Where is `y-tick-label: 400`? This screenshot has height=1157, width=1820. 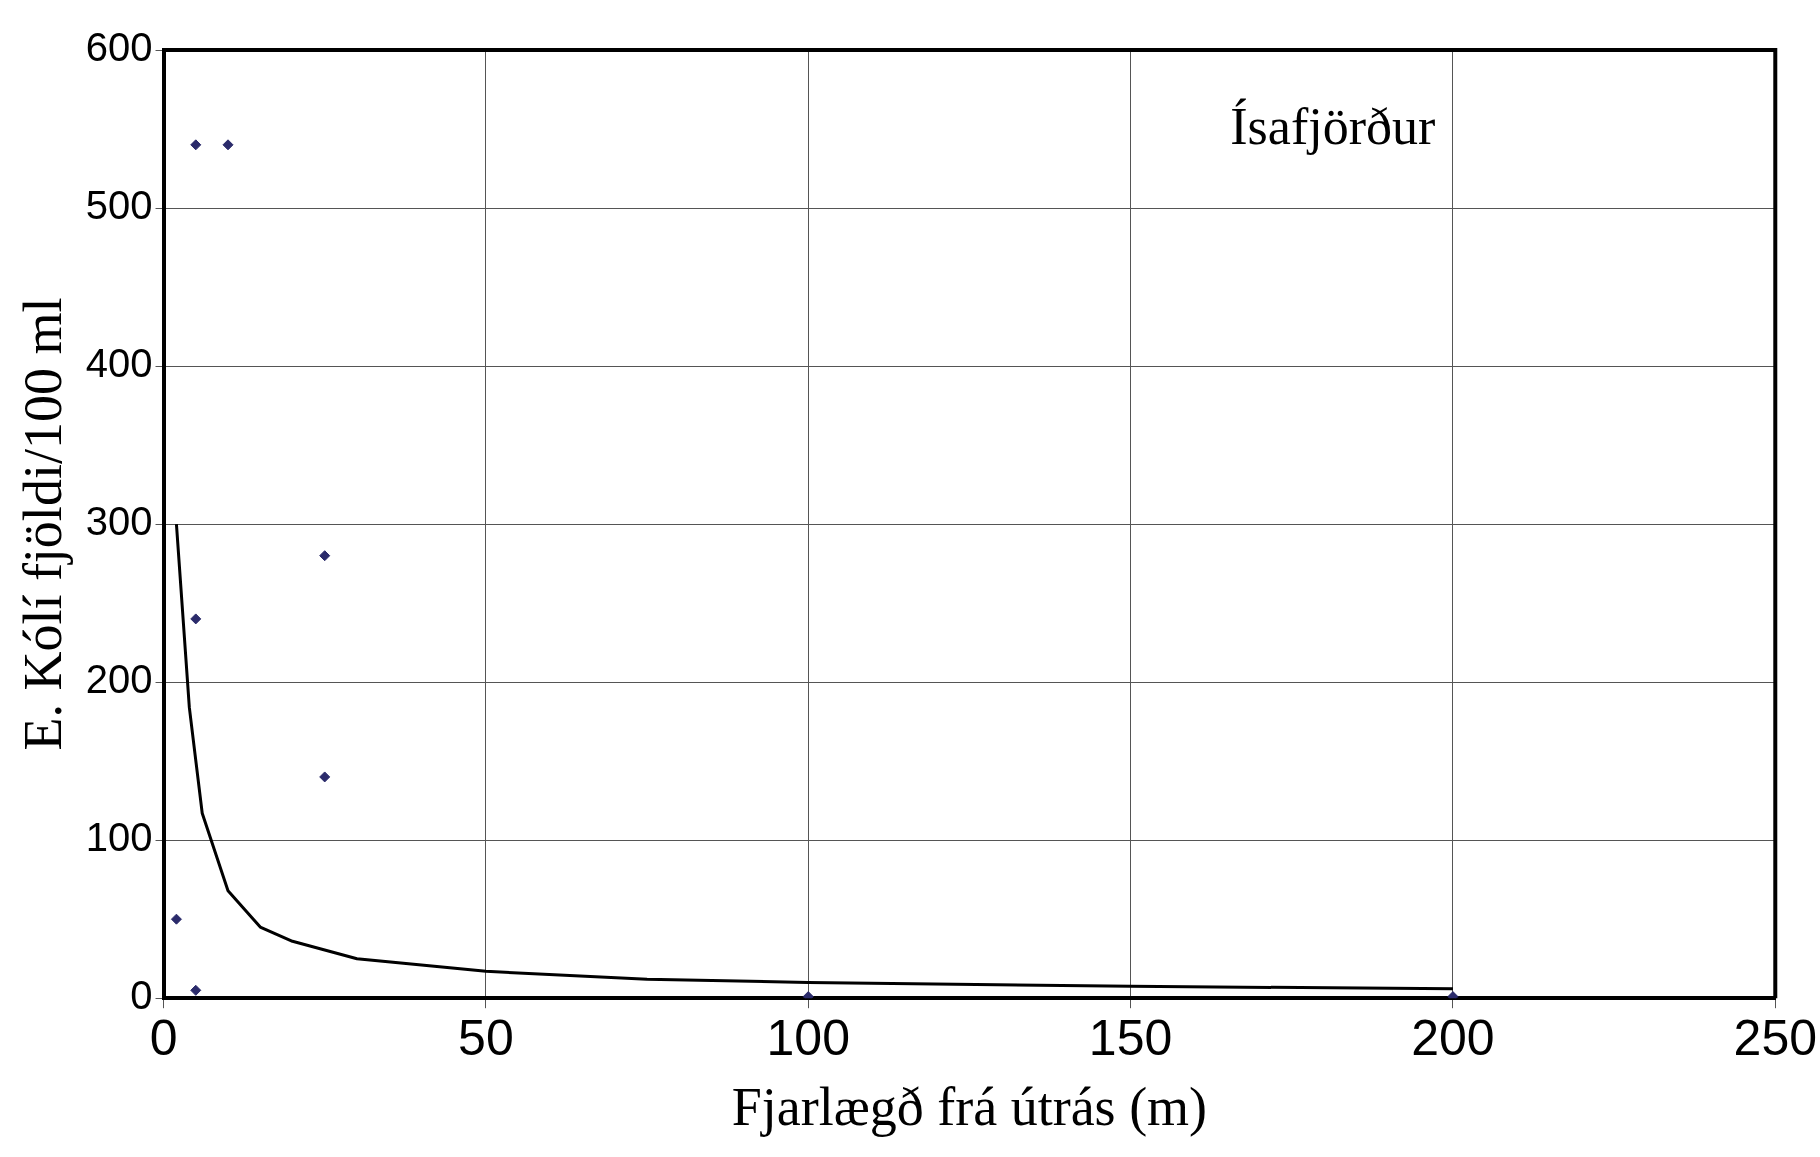
y-tick-label: 400 is located at coordinates (119, 363).